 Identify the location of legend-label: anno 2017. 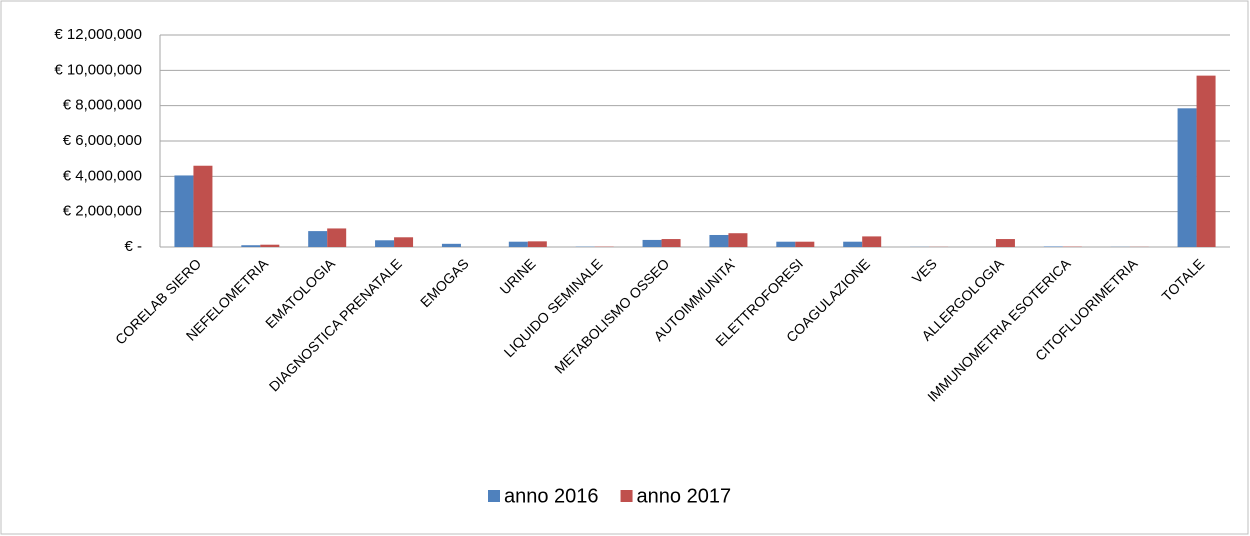
(684, 496).